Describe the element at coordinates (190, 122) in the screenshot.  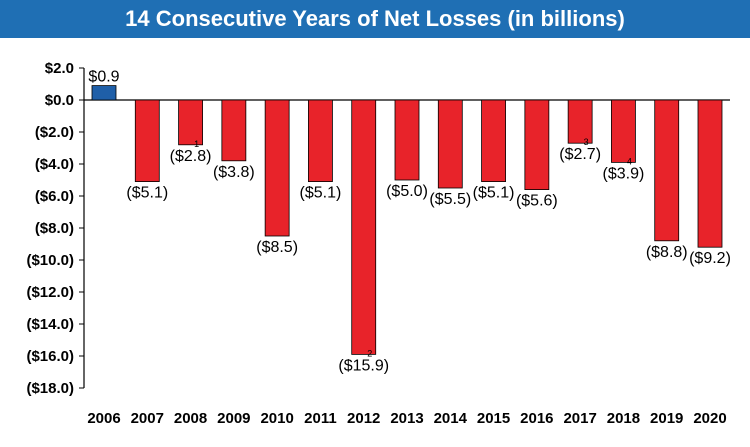
I see `bar-2008` at that location.